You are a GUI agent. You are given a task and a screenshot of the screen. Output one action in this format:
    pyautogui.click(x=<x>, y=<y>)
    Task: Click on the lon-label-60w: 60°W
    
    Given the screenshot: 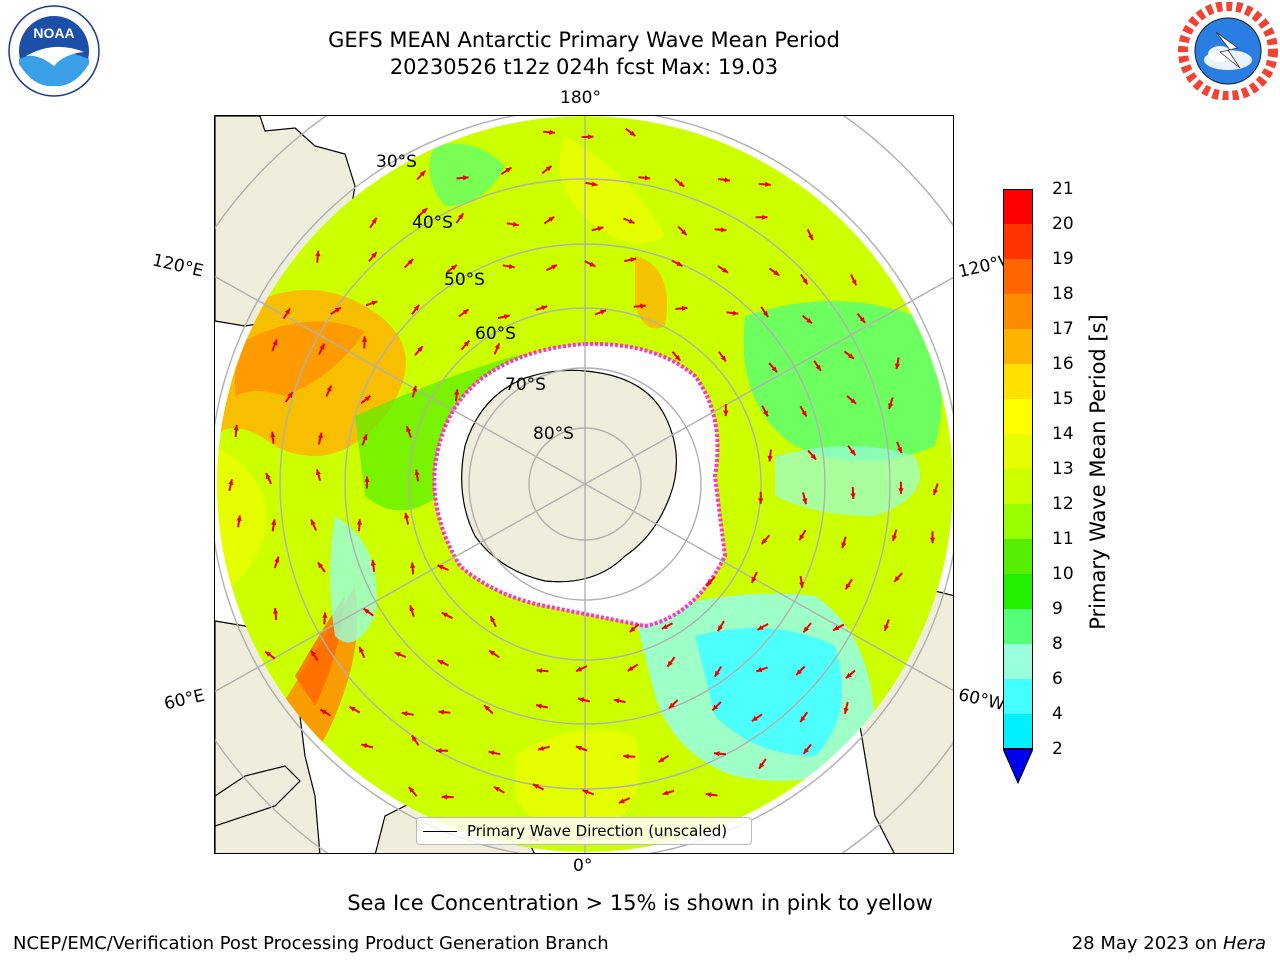 What is the action you would take?
    pyautogui.click(x=981, y=700)
    